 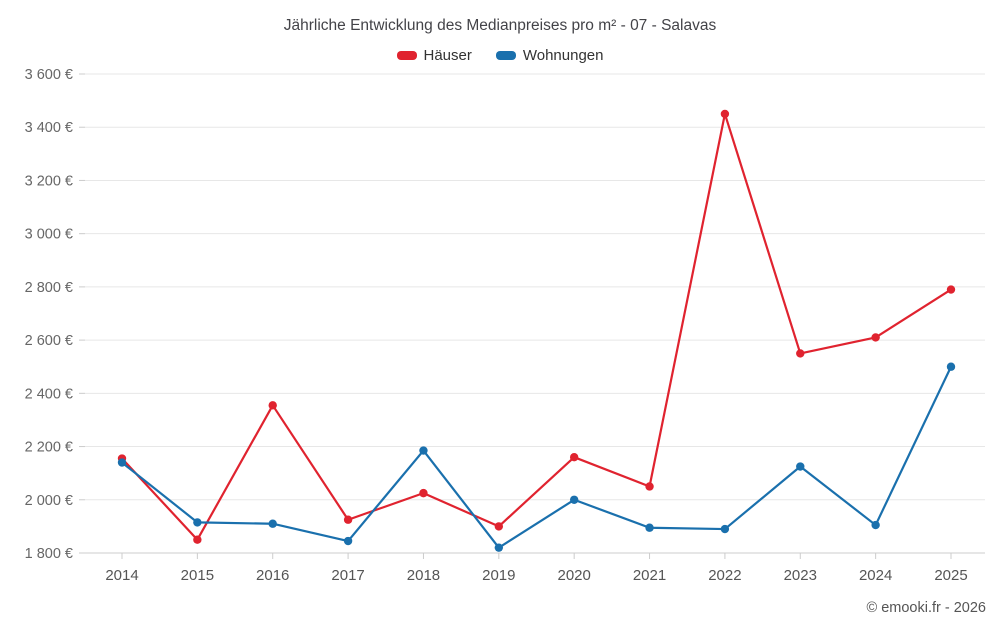 What do you see at coordinates (563, 55) in the screenshot?
I see `legend-label-wohnungen: Wohnungen` at bounding box center [563, 55].